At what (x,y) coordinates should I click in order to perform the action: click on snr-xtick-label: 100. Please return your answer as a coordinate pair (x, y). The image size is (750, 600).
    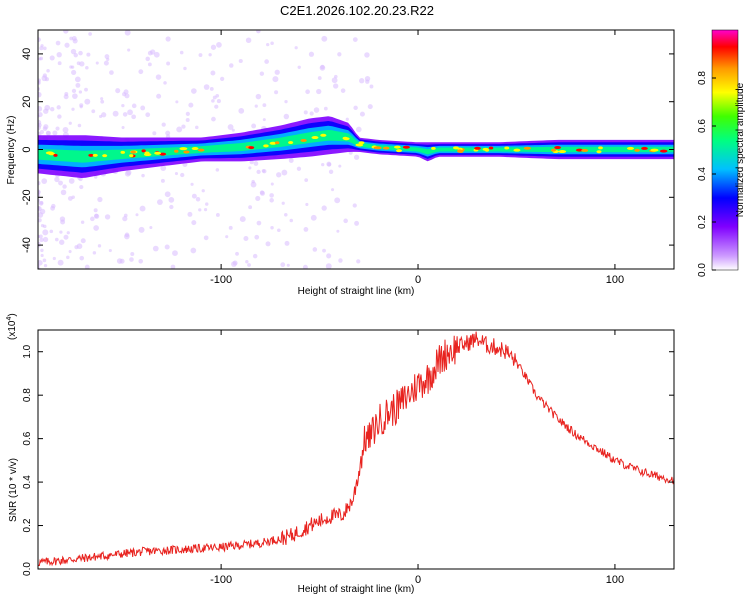
    Looking at the image, I should click on (615, 580).